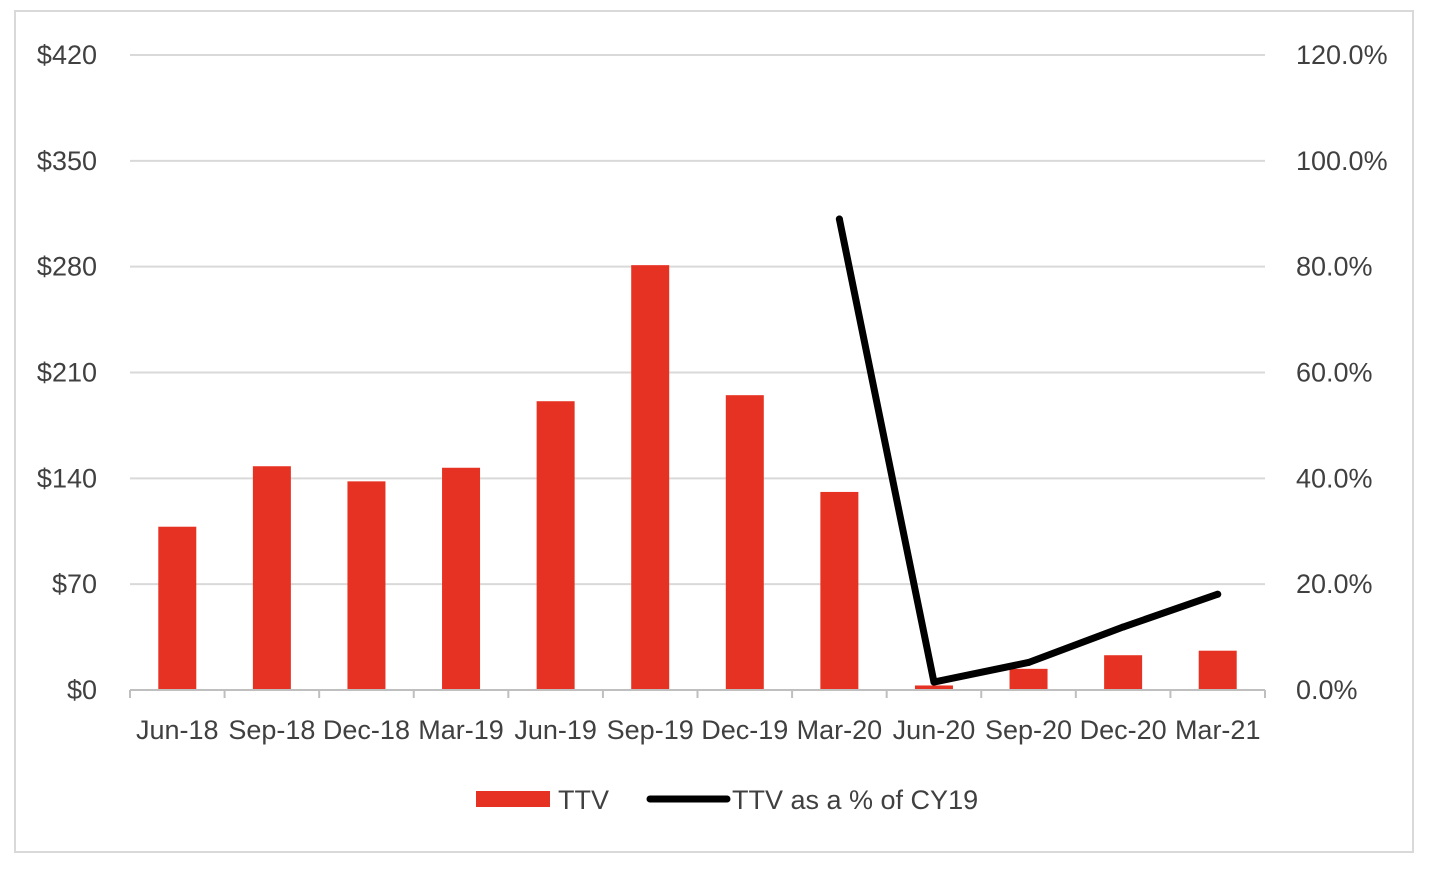 The image size is (1433, 871). I want to click on x-tick-label: Jun-19, so click(555, 730).